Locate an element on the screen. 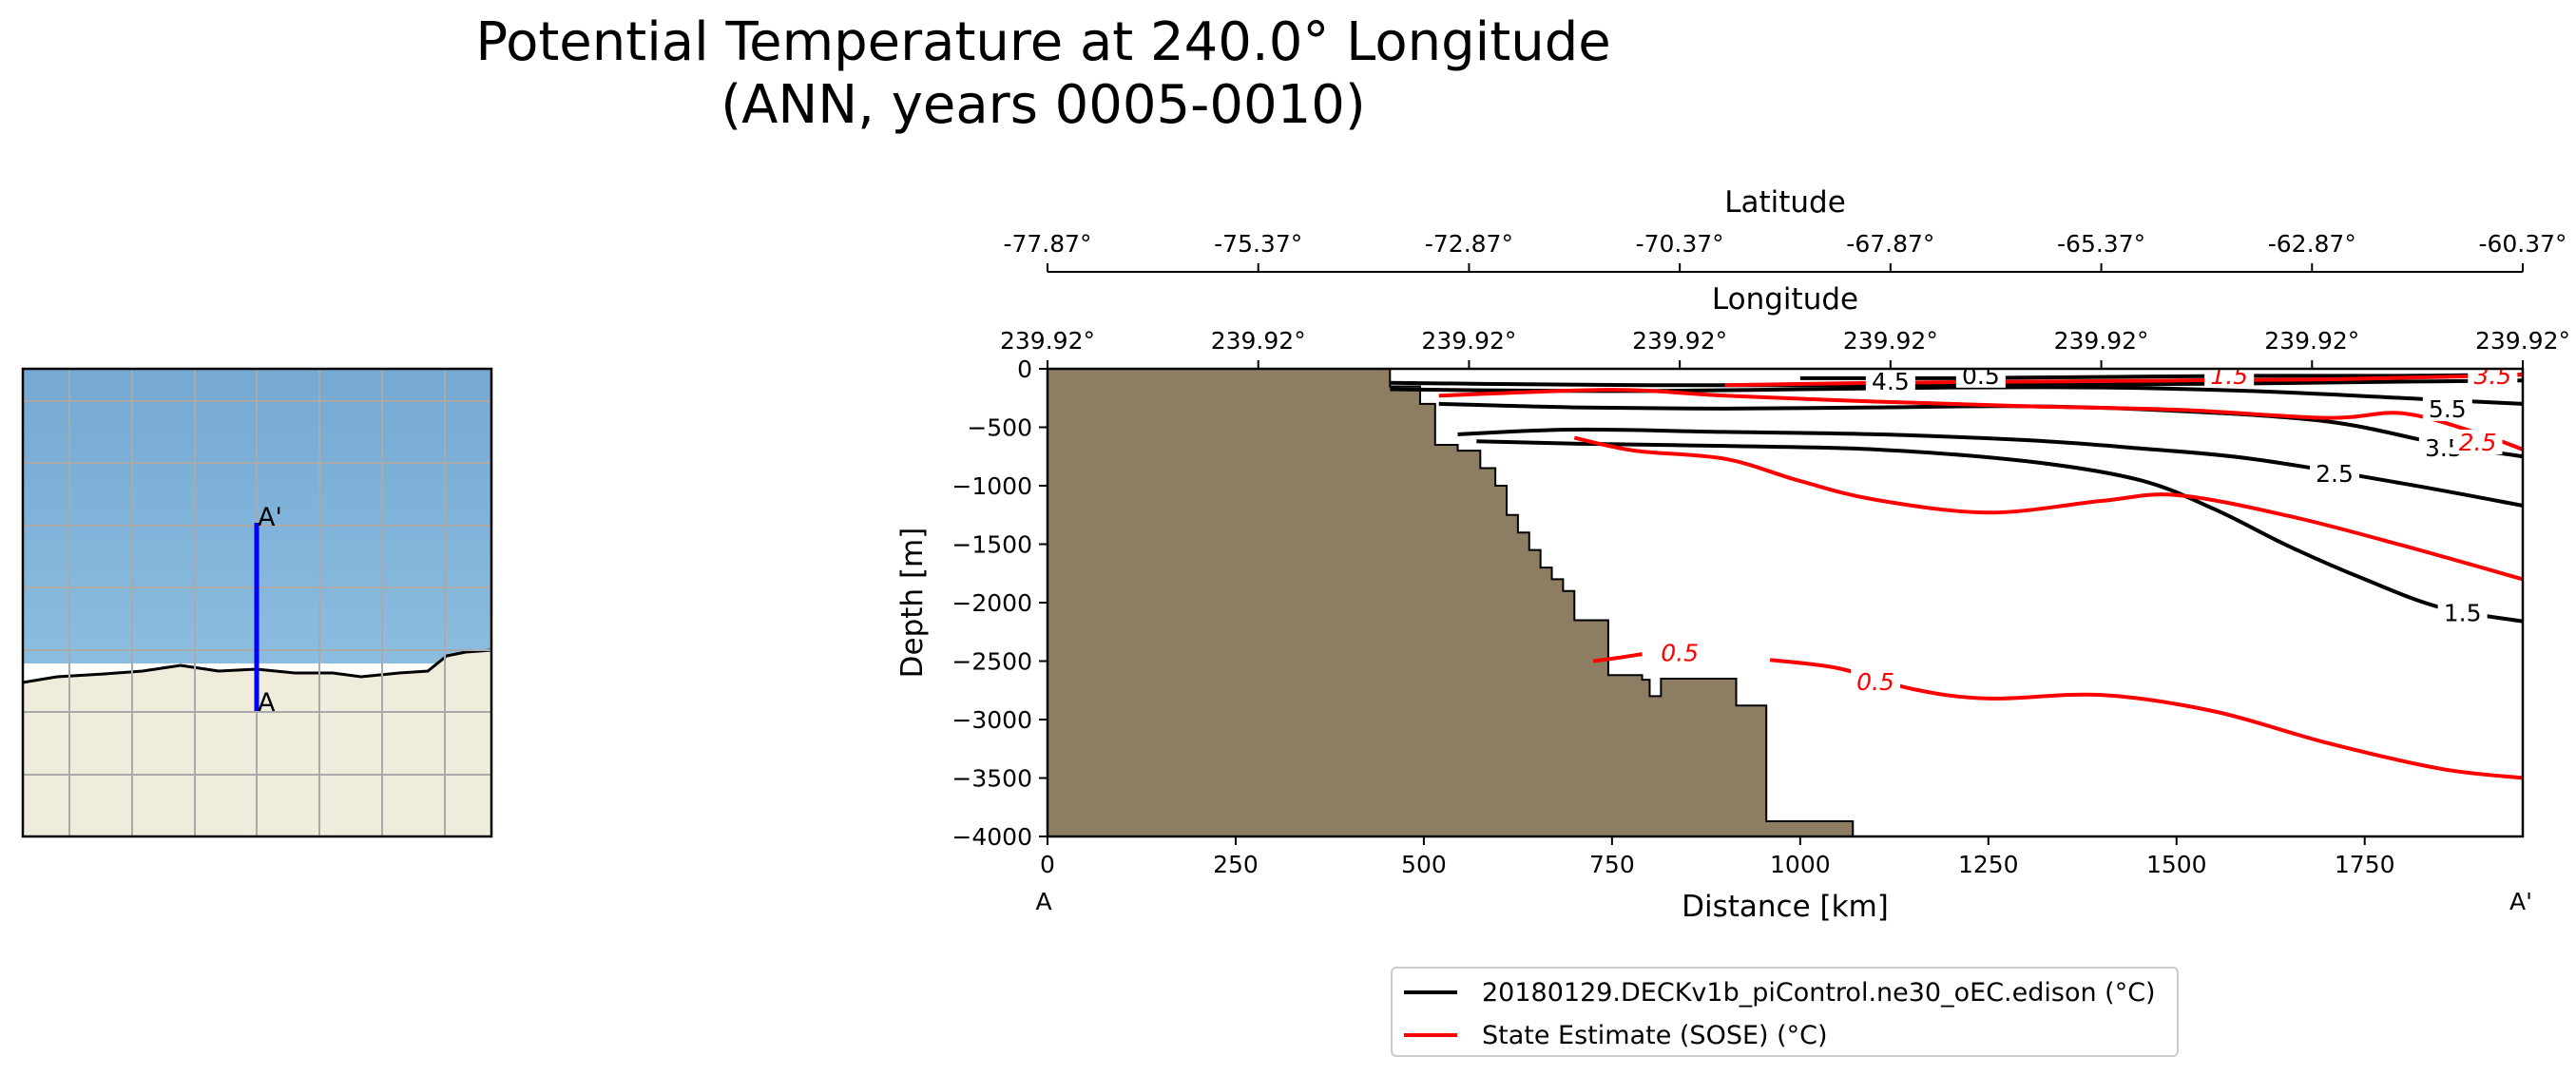 The width and height of the screenshot is (2576, 1076). y-tick-label: −2500 is located at coordinates (992, 662).